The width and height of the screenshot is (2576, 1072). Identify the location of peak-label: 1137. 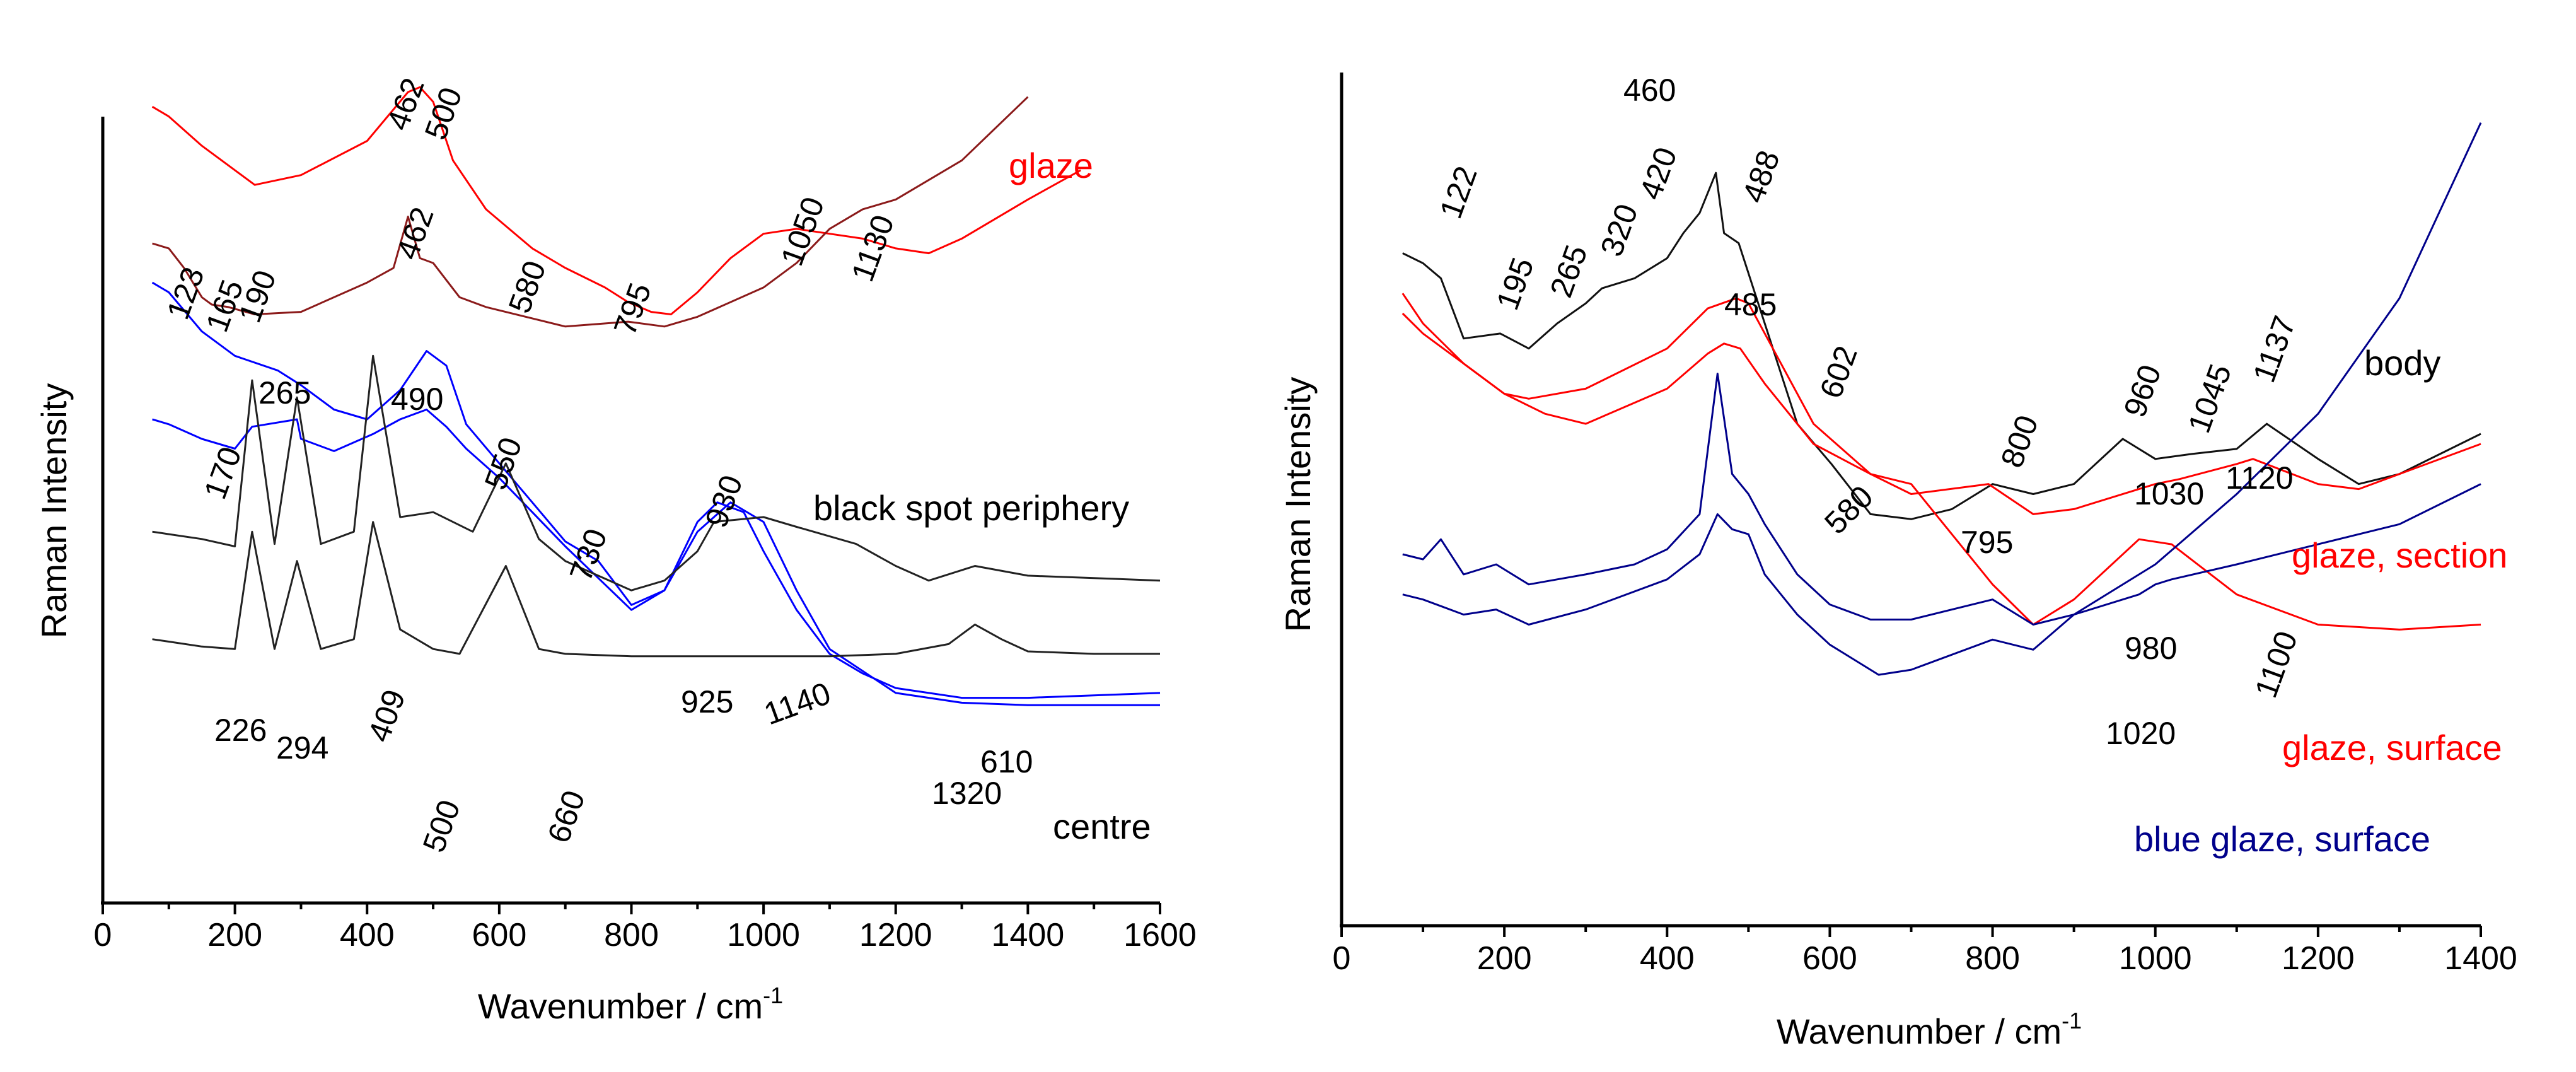
(2274, 350).